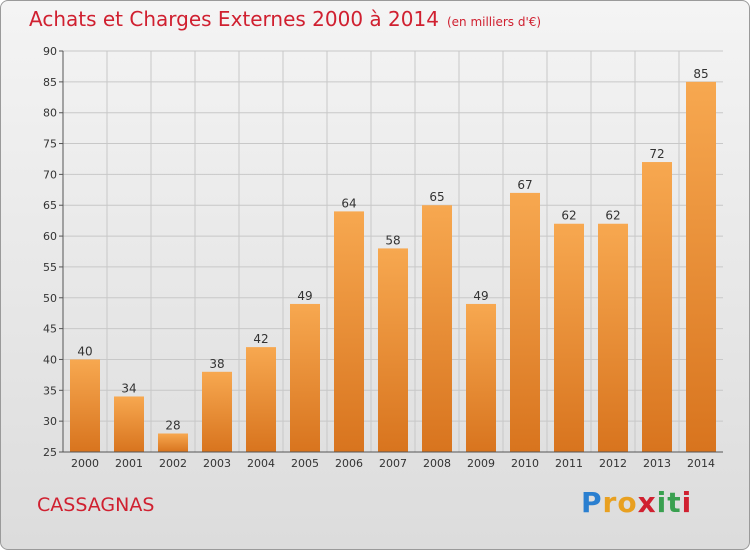 The height and width of the screenshot is (550, 750). What do you see at coordinates (50, 421) in the screenshot?
I see `y-tick-label: 30` at bounding box center [50, 421].